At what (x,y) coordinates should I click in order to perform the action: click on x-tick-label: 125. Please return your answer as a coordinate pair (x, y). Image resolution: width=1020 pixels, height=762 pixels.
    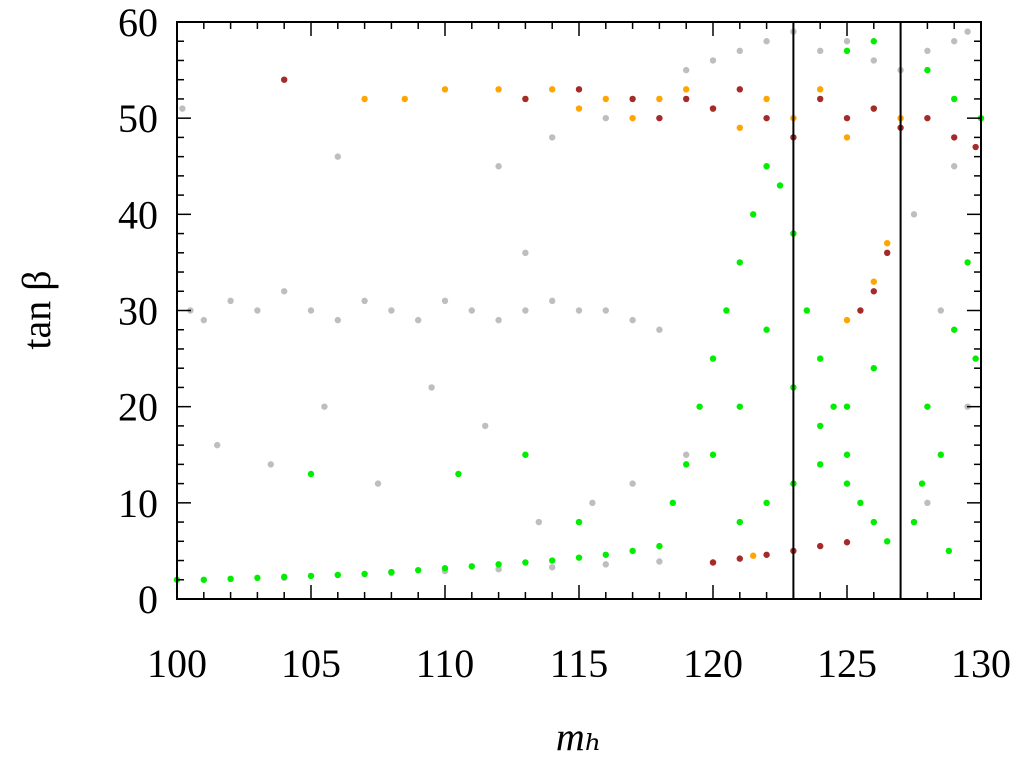
    Looking at the image, I should click on (847, 663).